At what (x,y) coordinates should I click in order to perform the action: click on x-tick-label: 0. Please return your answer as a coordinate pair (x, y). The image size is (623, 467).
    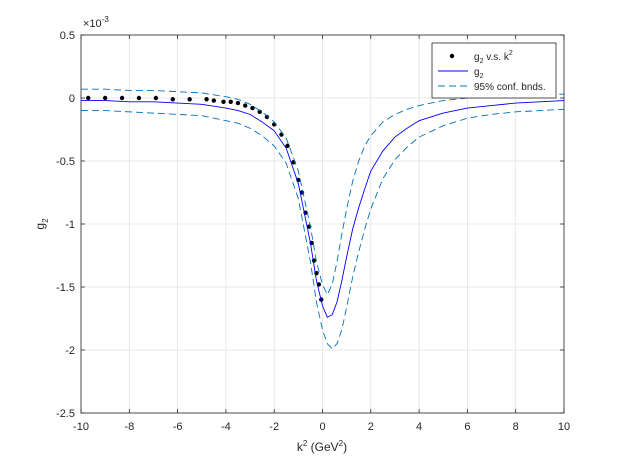
    Looking at the image, I should click on (322, 427).